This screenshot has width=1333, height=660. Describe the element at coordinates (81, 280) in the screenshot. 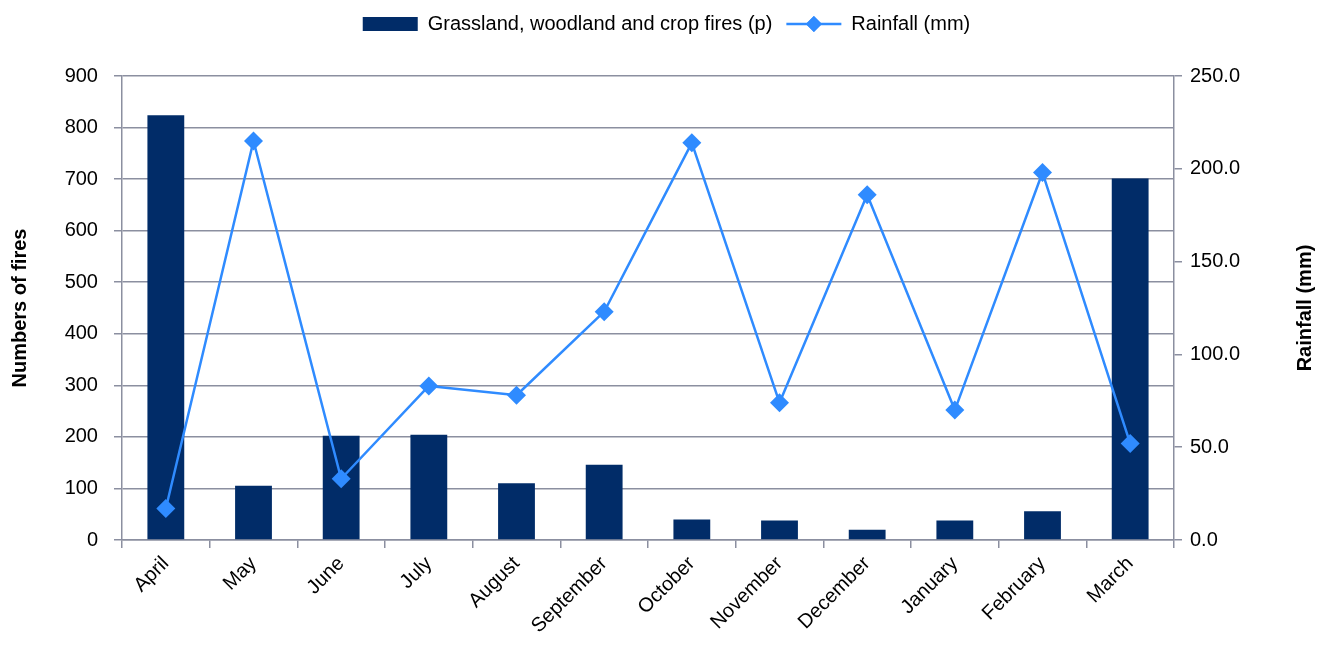

I see `y-tick-label: 500` at that location.